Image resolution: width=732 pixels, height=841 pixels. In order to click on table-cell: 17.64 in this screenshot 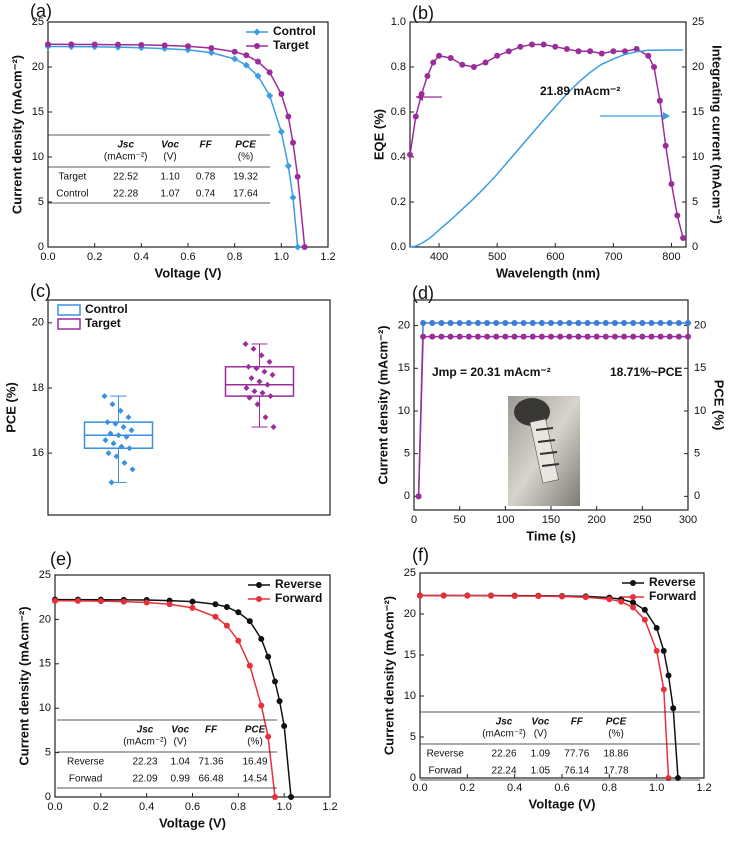, I will do `click(245, 194)`.